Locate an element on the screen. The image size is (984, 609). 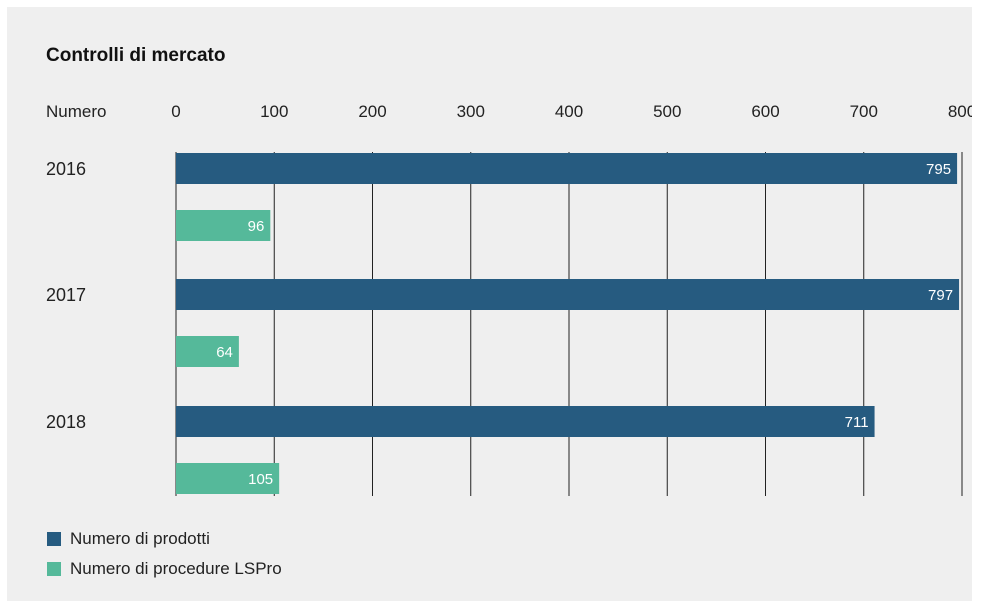
data-label-prodotti-2016: 795 is located at coordinates (938, 169).